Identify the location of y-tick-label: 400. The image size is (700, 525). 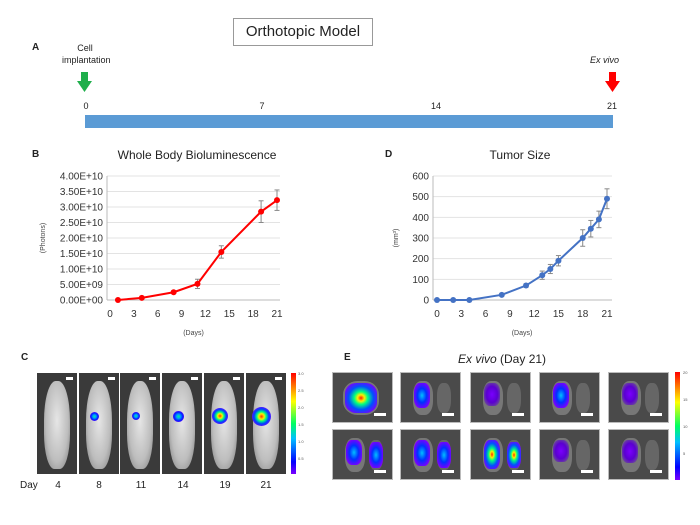
(420, 218).